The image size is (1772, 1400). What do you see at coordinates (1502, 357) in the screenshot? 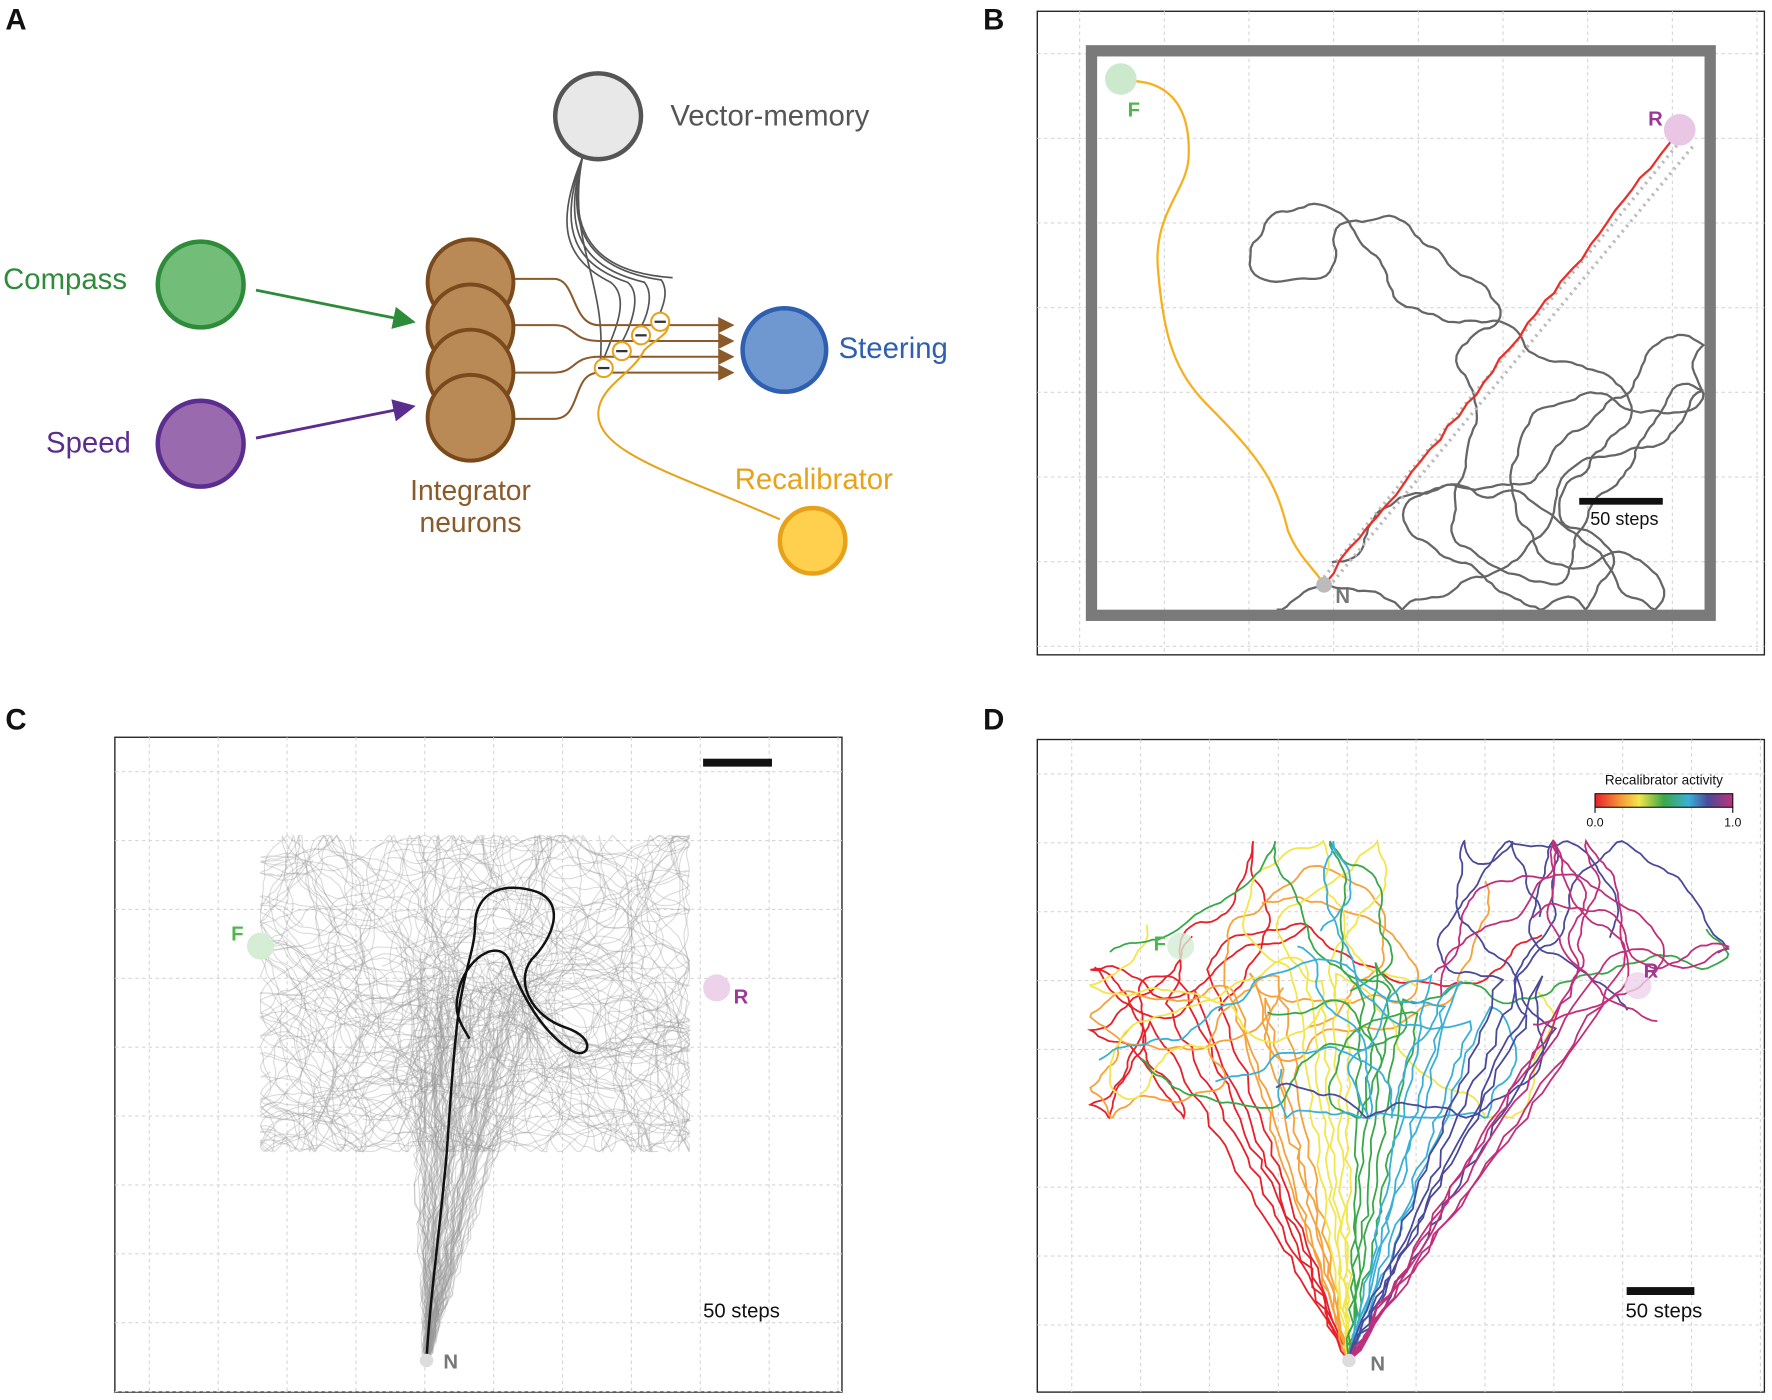
I see `return-path` at bounding box center [1502, 357].